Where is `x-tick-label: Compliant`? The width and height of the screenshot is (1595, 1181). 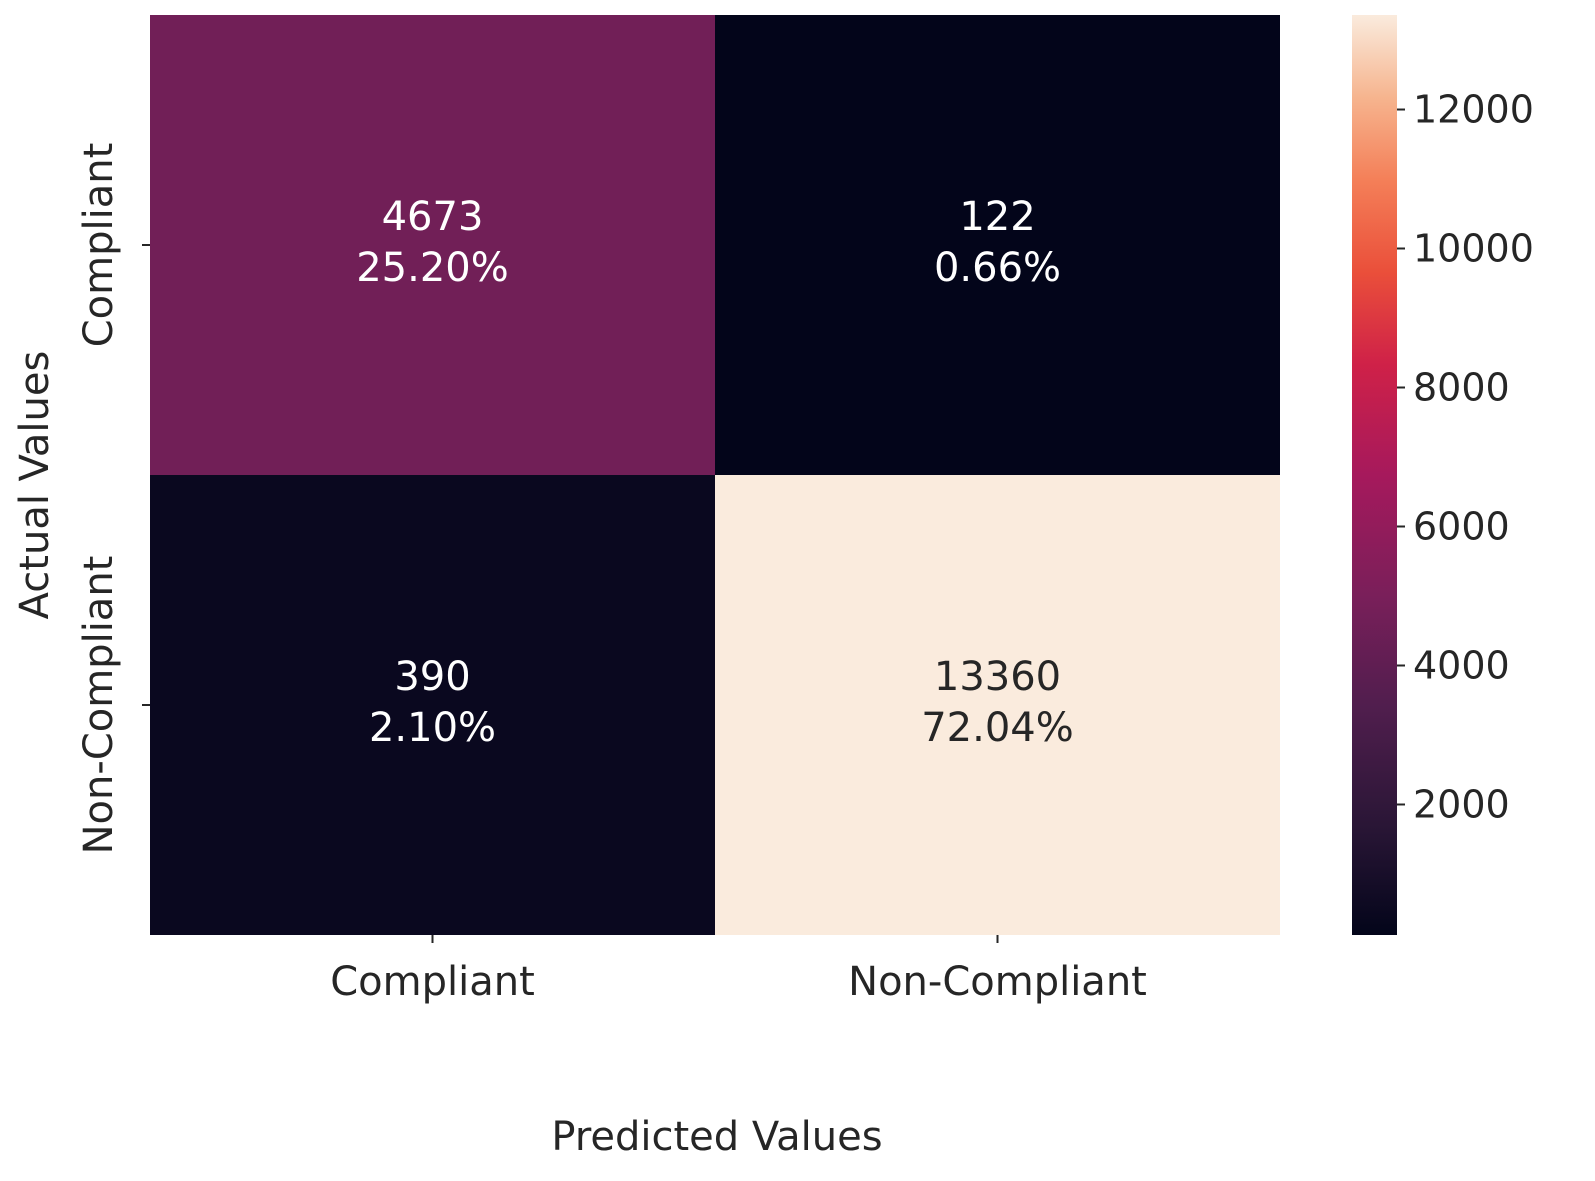
x-tick-label: Compliant is located at coordinates (432, 982).